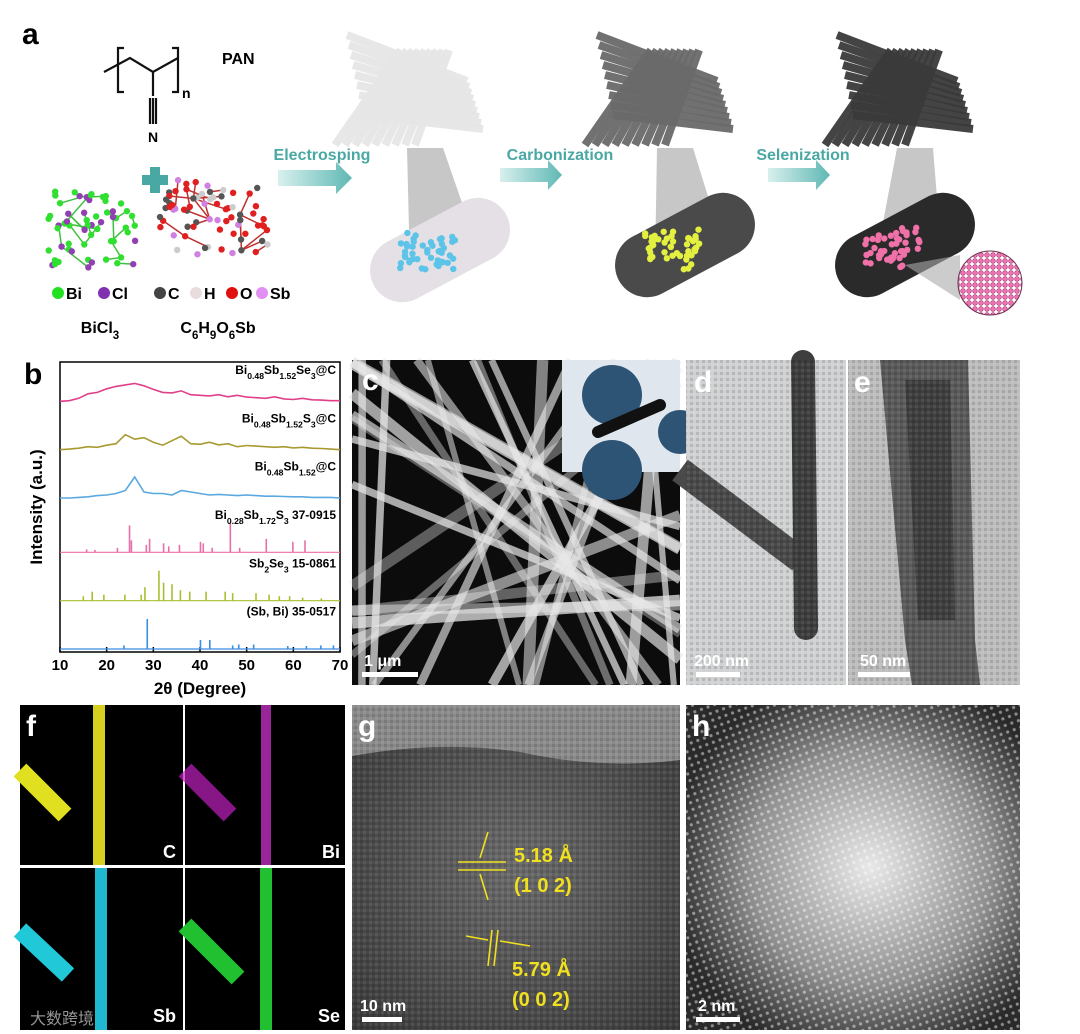  I want to click on series-label: (Sb, Bi) 35-0517, so click(292, 612).